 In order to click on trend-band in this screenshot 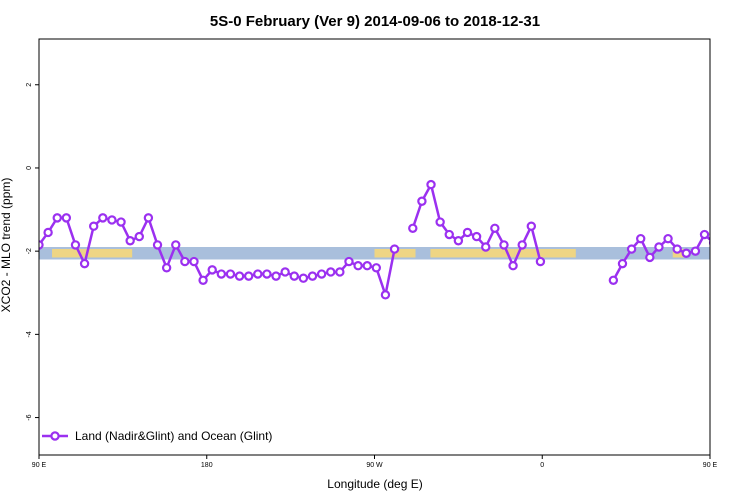, I will do `click(374, 253)`.